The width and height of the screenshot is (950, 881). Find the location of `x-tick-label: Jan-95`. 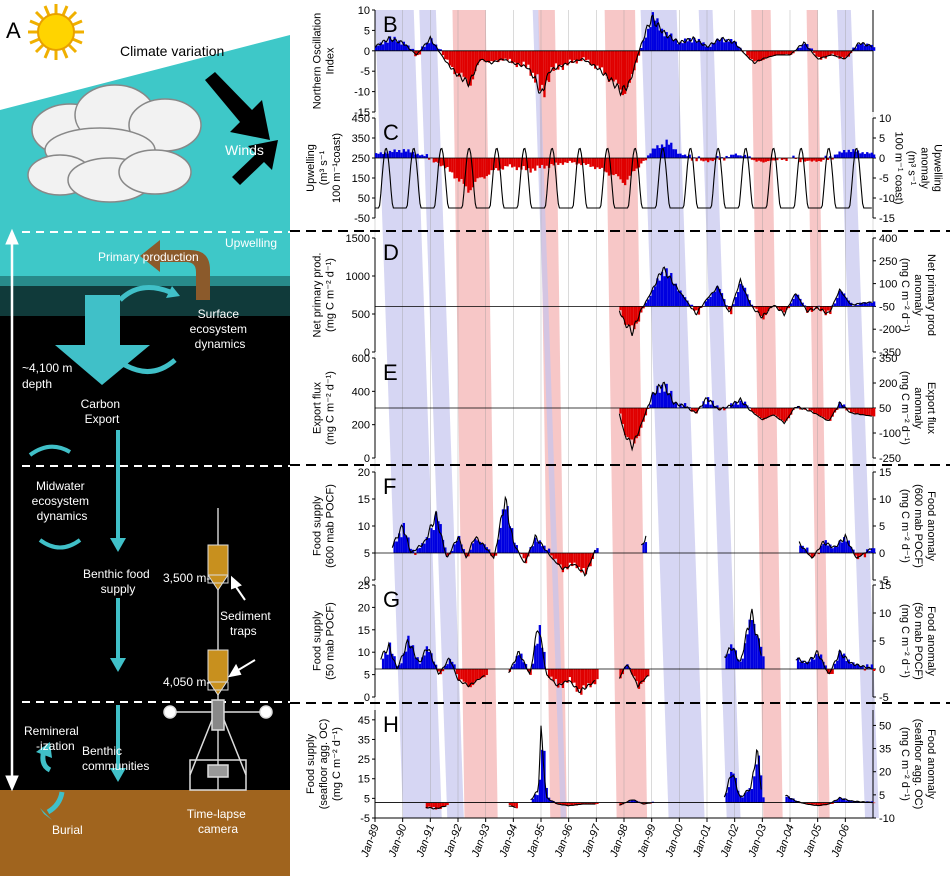

x-tick-label: Jan-95 is located at coordinates (536, 840).